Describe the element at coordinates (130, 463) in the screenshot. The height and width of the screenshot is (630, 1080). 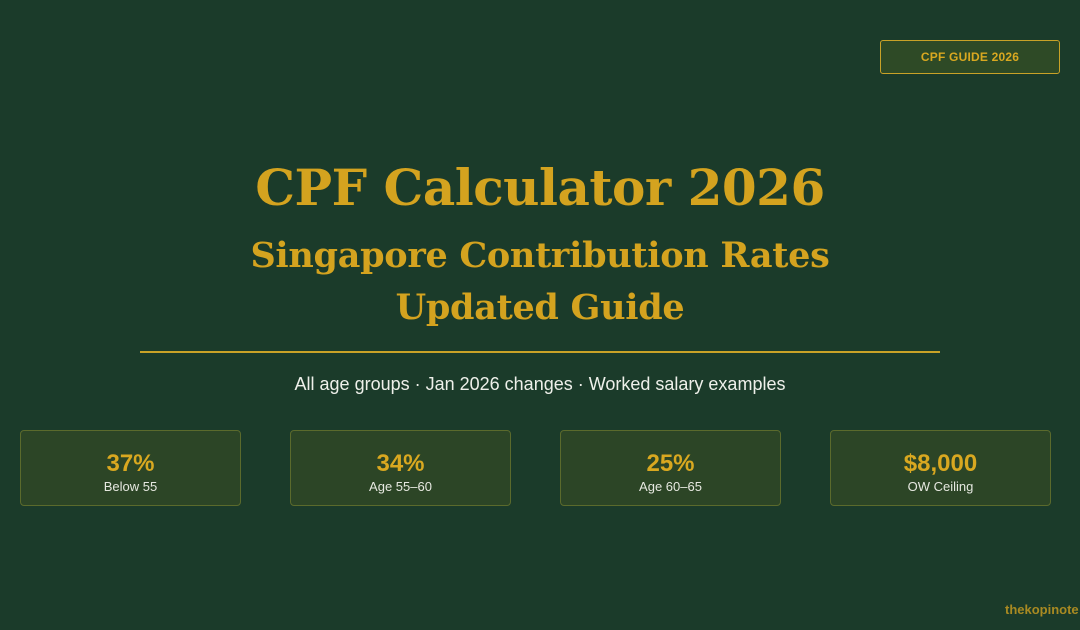
I see `stat-value: 37%` at that location.